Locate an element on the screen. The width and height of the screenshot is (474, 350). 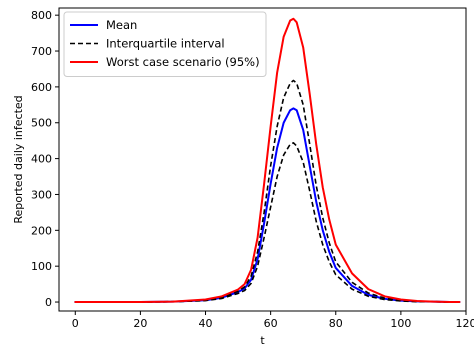
legend-label: Interquartile interval is located at coordinates (165, 44).